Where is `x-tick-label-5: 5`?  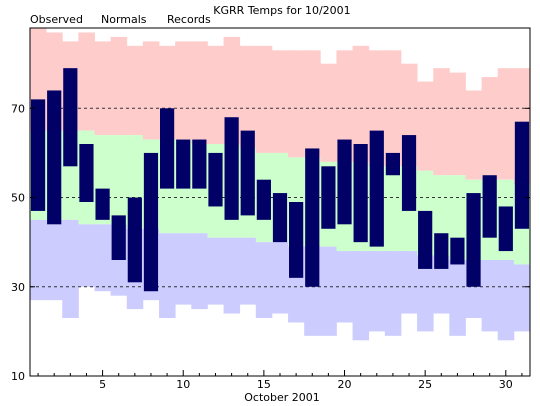
x-tick-label-5: 5 is located at coordinates (102, 384).